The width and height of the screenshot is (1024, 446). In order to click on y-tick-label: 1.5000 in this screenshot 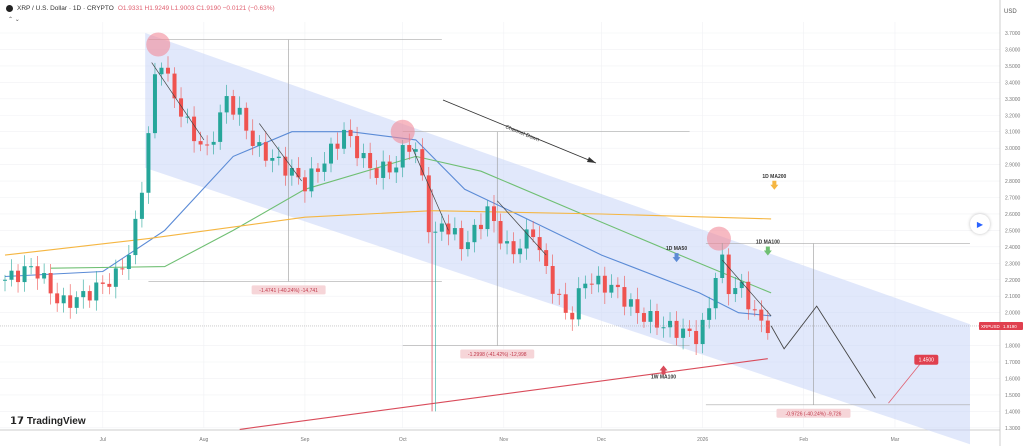, I will do `click(1013, 396)`.